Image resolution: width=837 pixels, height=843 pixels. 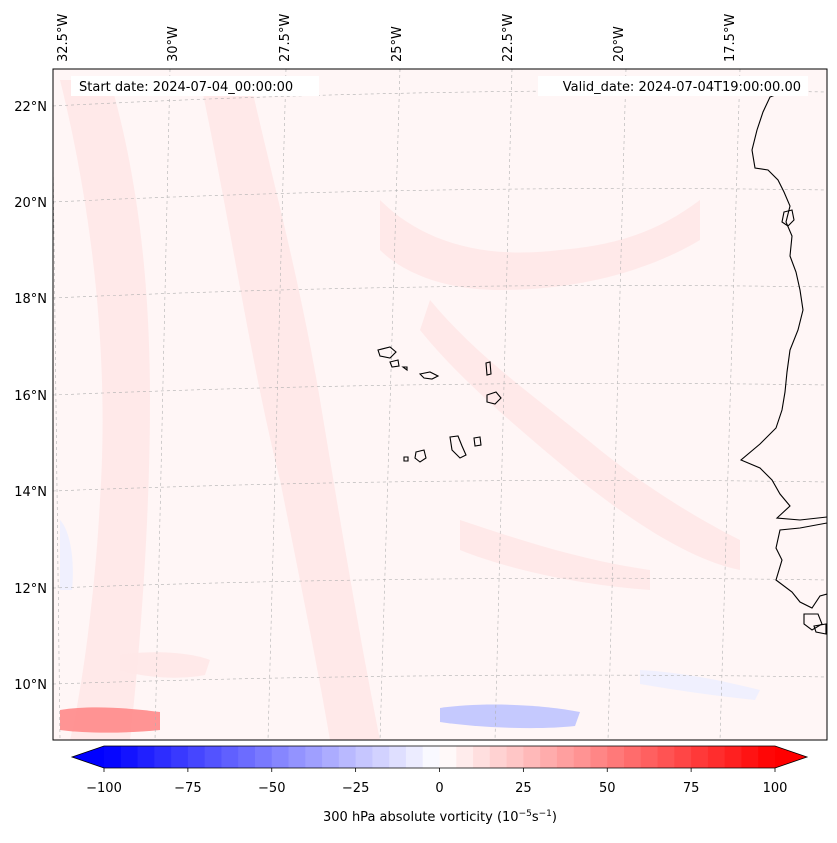 I want to click on valid-date-box, so click(x=673, y=86).